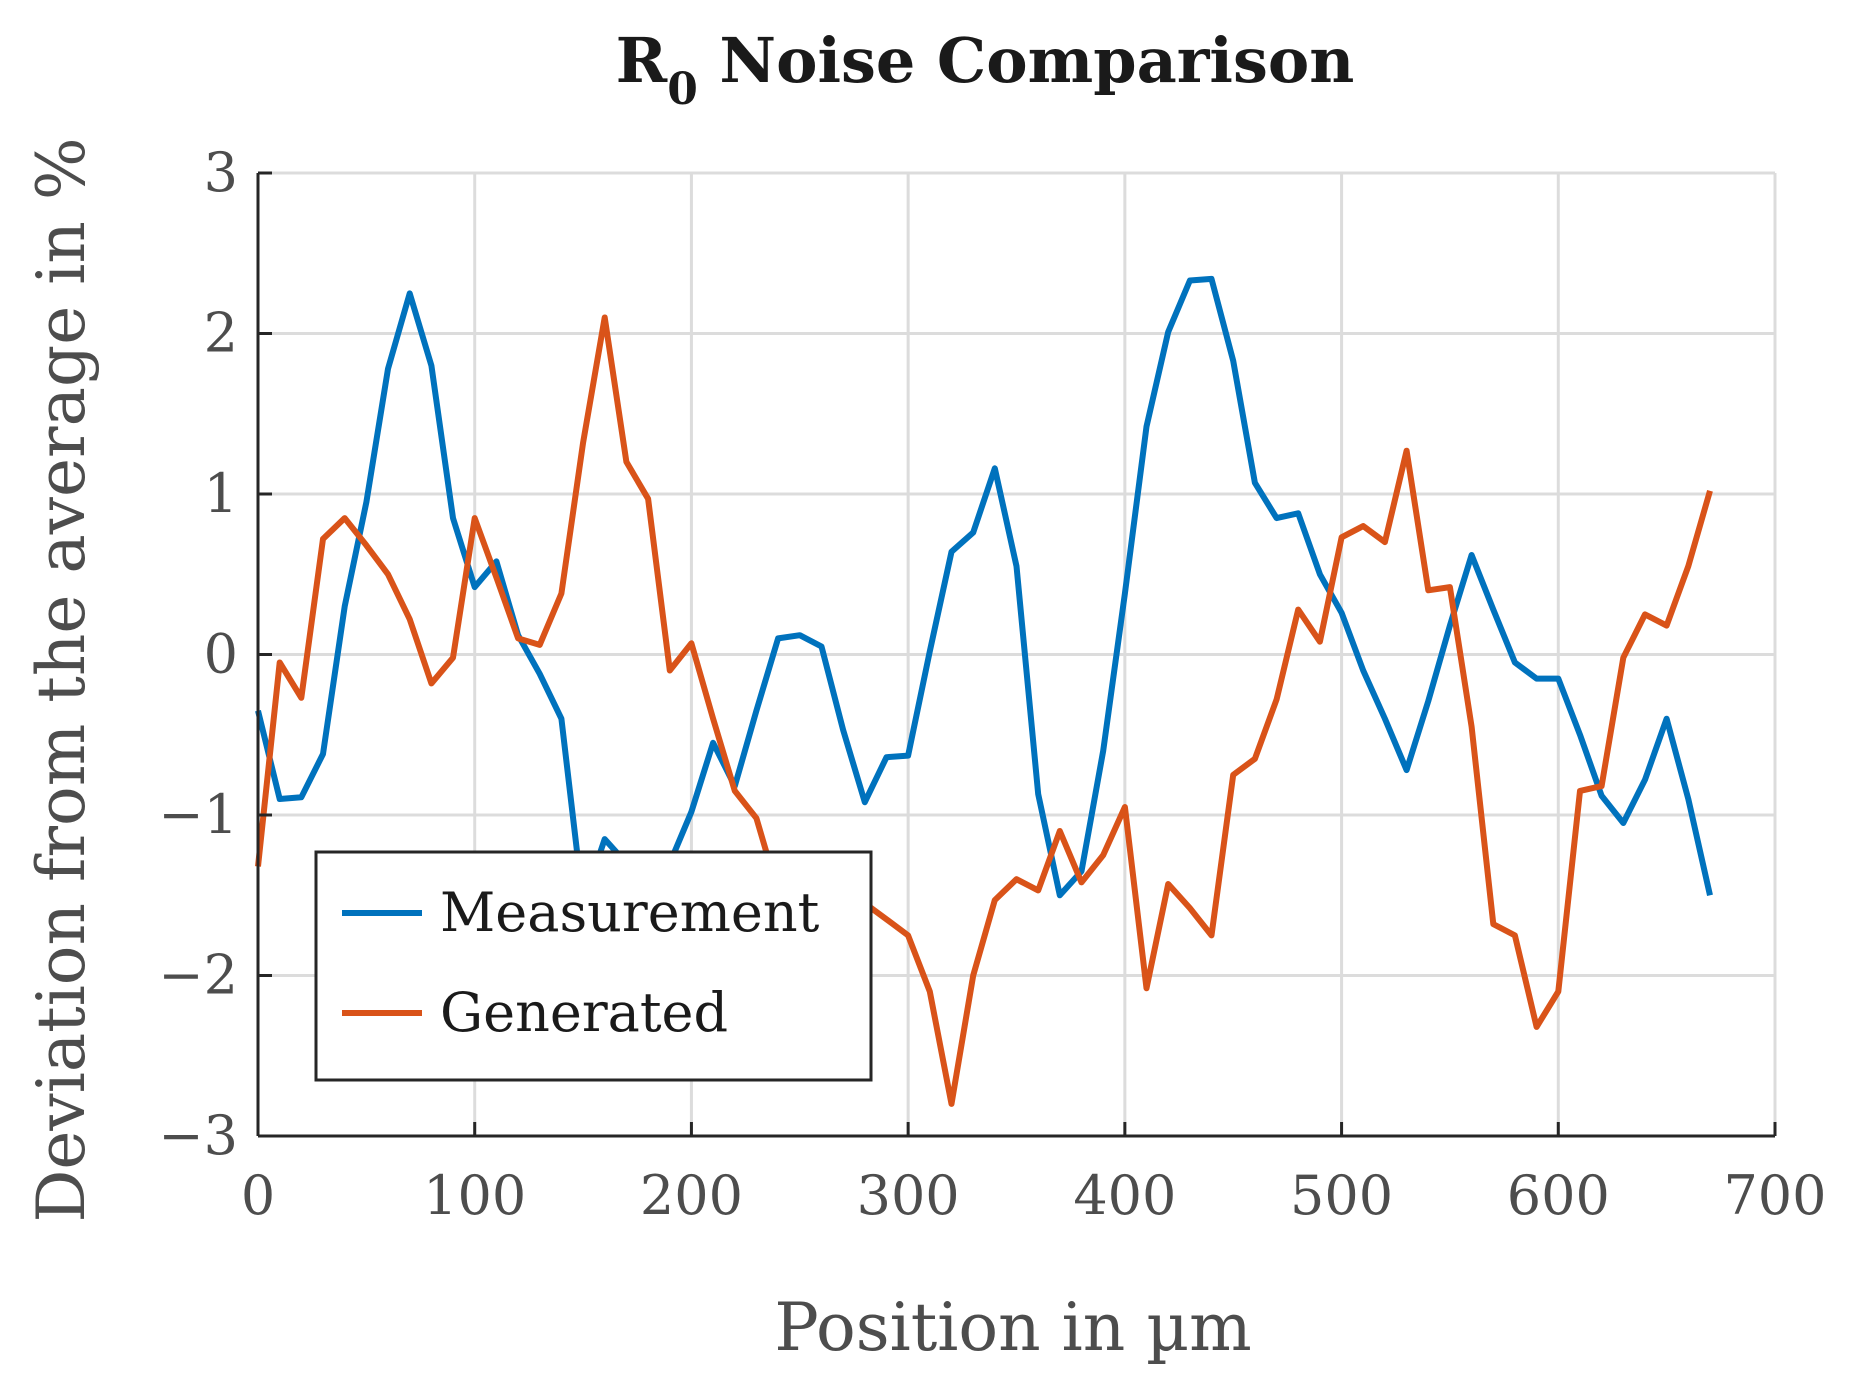 The height and width of the screenshot is (1394, 1853). Describe the element at coordinates (630, 912) in the screenshot. I see `legend-label-measurement: Measurement` at that location.